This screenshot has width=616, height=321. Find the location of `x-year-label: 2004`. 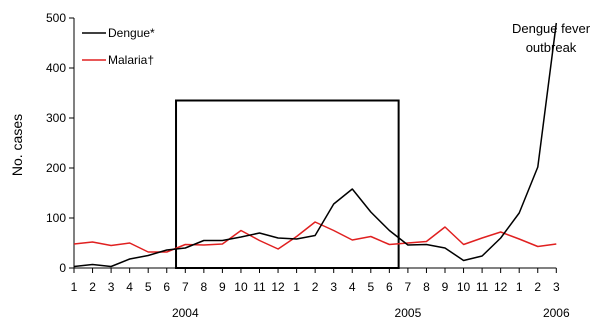

x-year-label: 2004 is located at coordinates (185, 313).